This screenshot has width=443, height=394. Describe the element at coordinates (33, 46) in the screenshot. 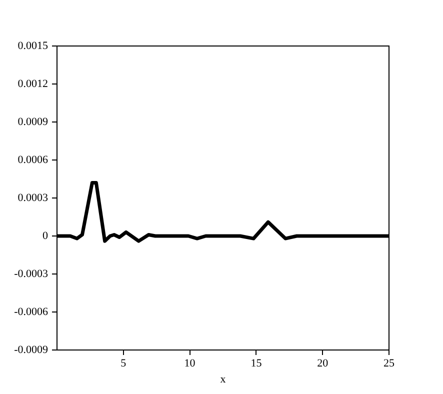

I see `y-tick-label: 0.0015` at that location.